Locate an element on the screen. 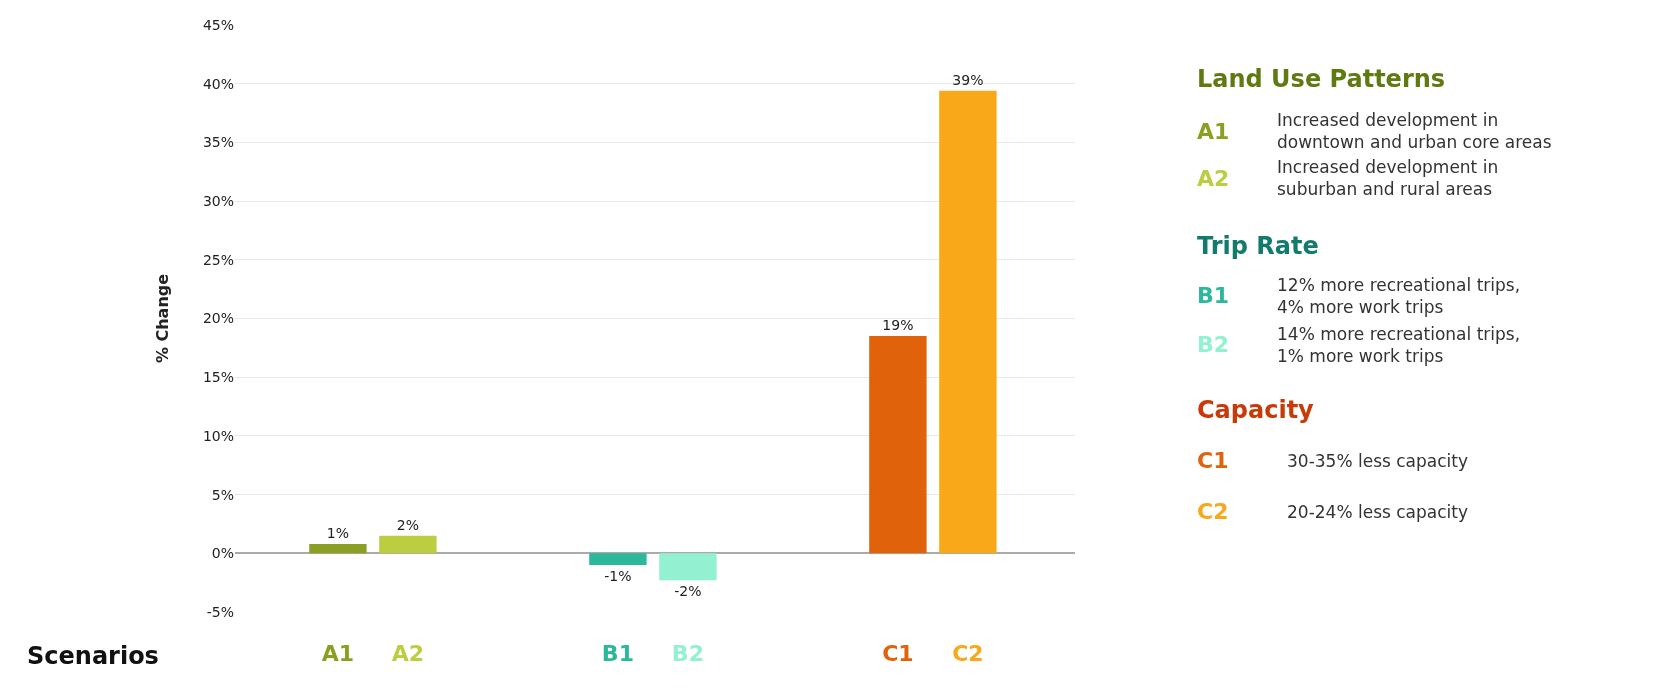  text: 14% more recreational trips, 1% more work trips is located at coordinates (1399, 345).